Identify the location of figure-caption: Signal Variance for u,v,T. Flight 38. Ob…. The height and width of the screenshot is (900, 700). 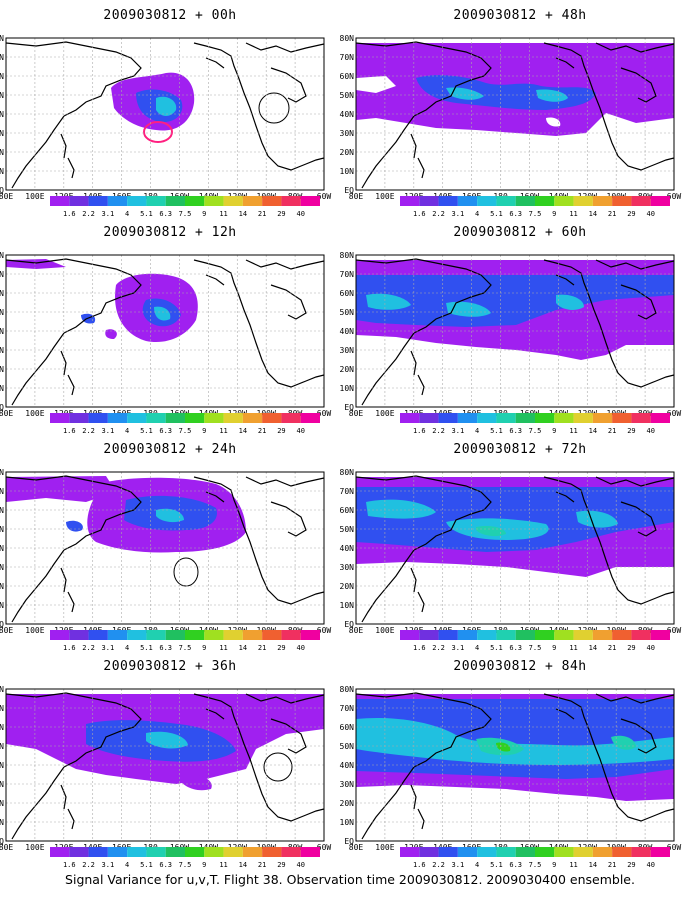
(350, 879).